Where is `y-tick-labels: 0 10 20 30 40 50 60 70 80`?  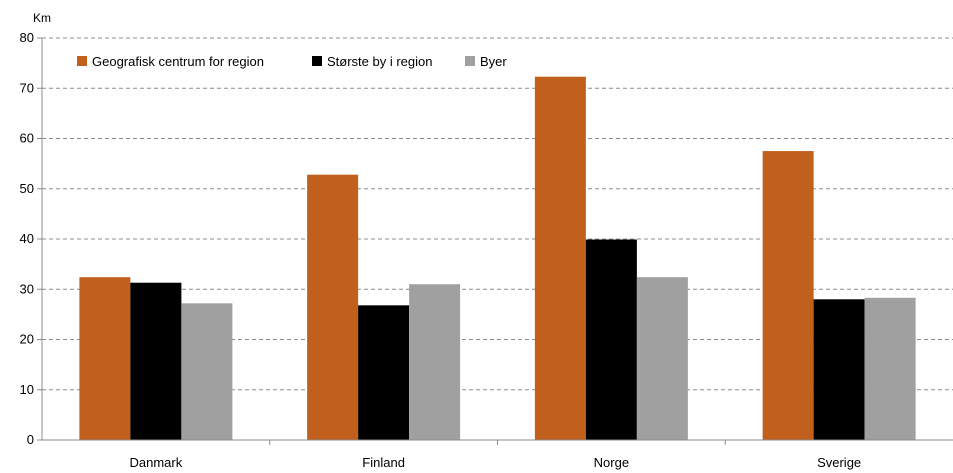 y-tick-labels: 0 10 20 30 40 50 60 70 80 is located at coordinates (27, 238).